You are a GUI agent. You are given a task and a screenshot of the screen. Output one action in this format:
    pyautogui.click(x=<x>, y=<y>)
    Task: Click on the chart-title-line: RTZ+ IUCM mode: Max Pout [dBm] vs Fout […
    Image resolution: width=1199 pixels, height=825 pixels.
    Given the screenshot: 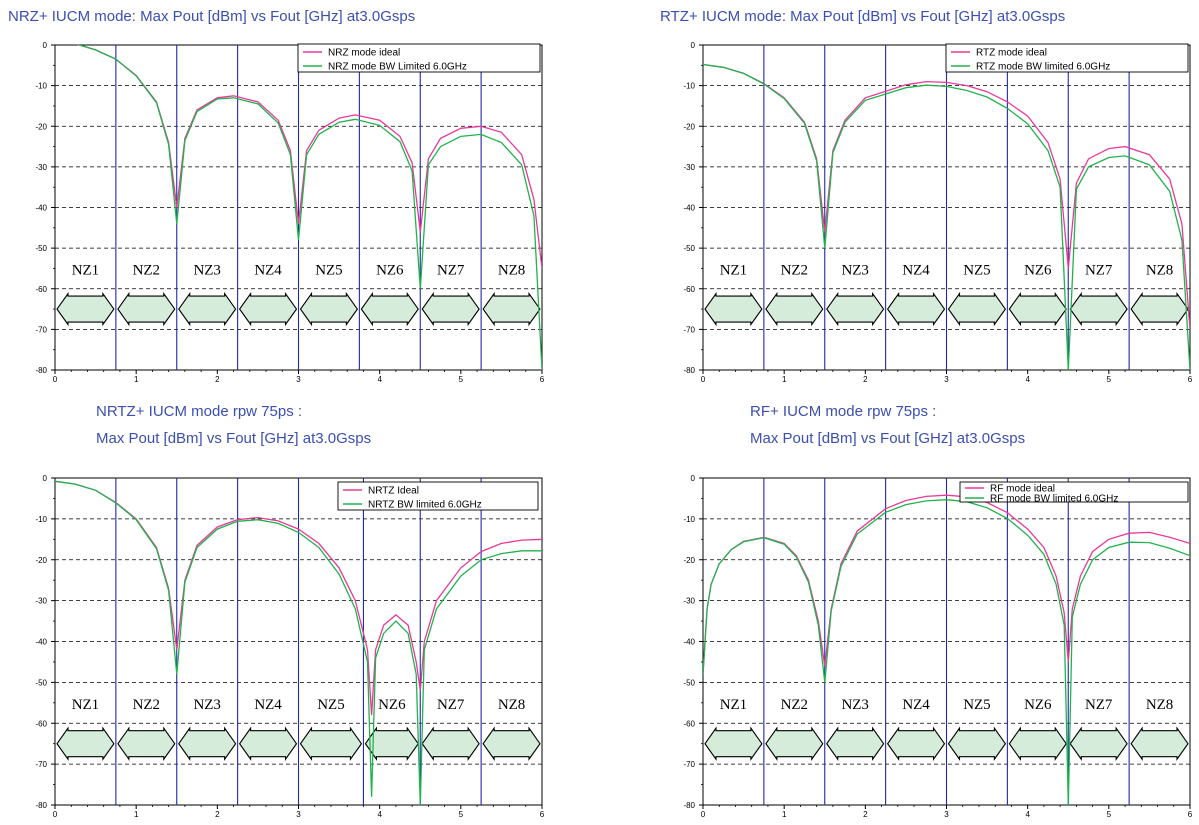 What is the action you would take?
    pyautogui.click(x=862, y=16)
    